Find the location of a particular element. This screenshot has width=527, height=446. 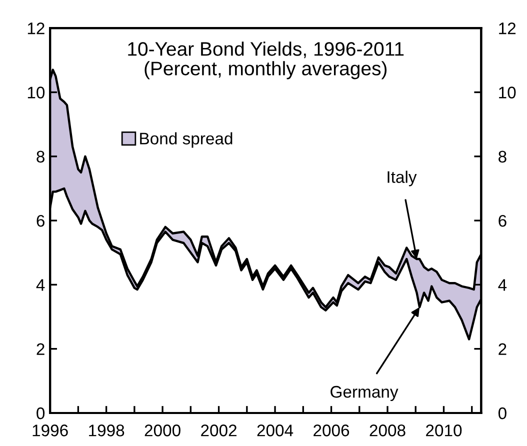

x-tick-label: 2000 is located at coordinates (162, 430).